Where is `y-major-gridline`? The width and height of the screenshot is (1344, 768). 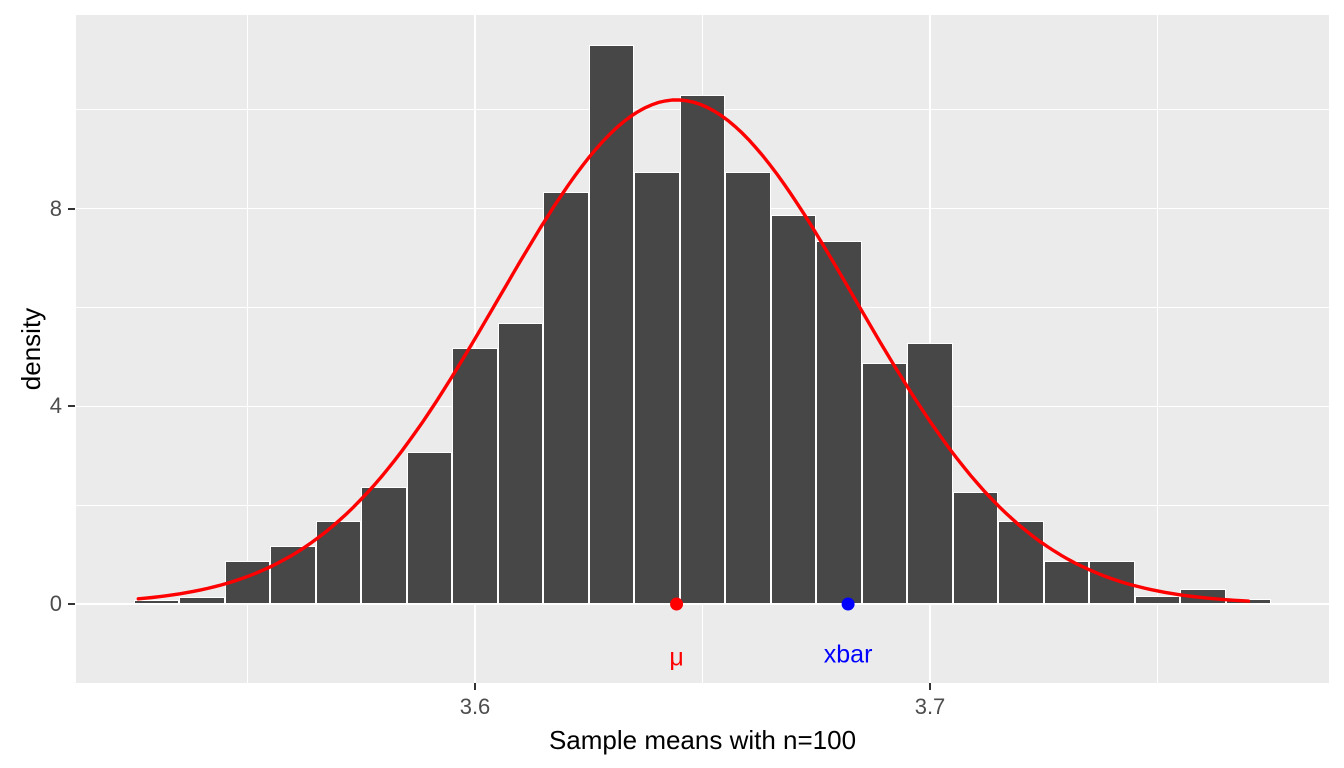
y-major-gridline is located at coordinates (702, 604).